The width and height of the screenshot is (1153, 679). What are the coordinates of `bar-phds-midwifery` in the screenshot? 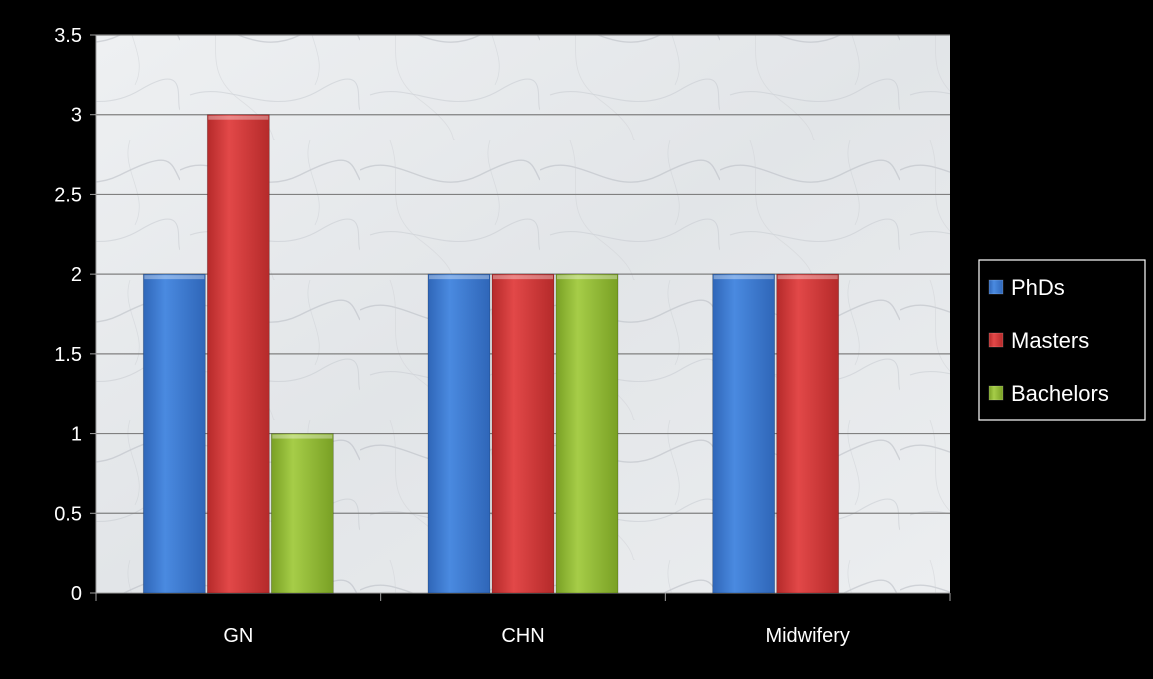 It's located at (744, 433).